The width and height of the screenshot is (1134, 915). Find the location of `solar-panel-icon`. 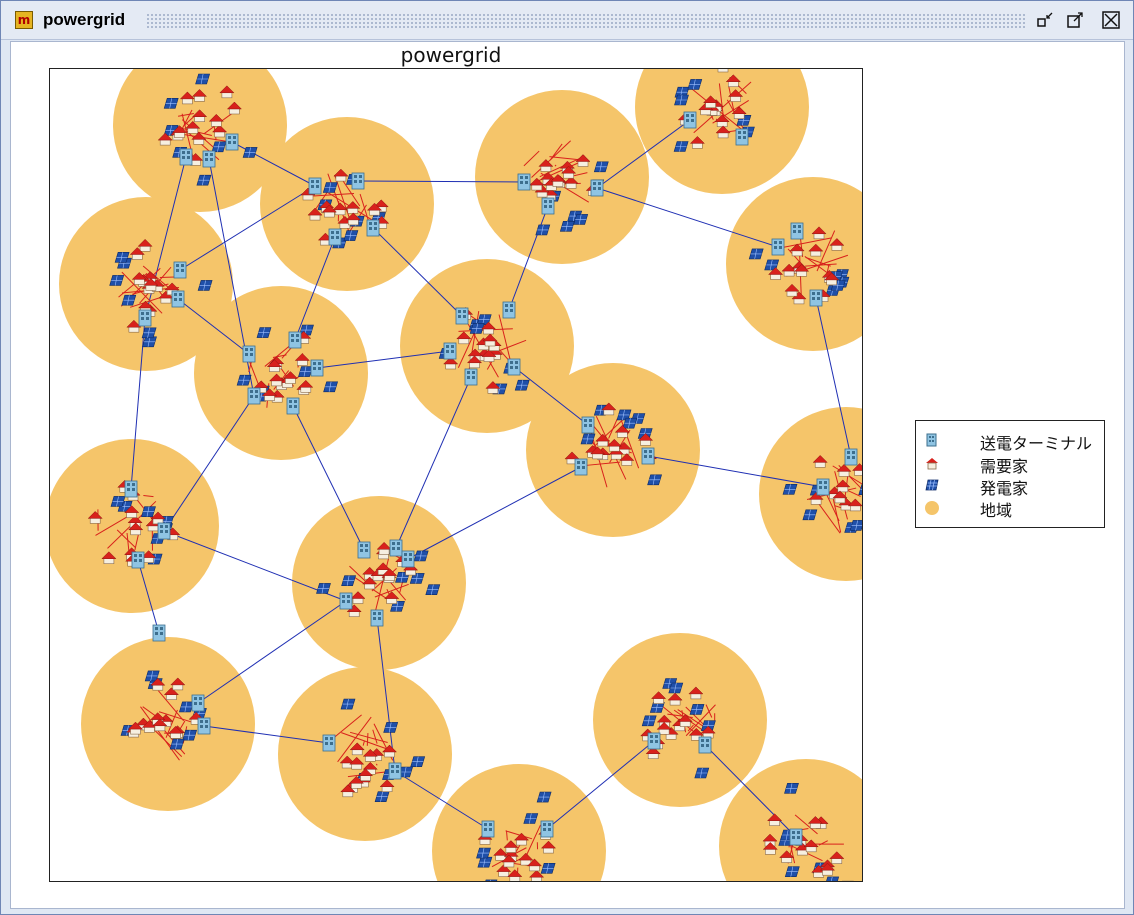

solar-panel-icon is located at coordinates (932, 485).